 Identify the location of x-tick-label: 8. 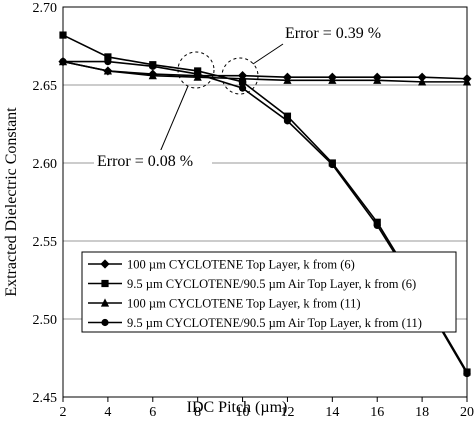
(197, 411).